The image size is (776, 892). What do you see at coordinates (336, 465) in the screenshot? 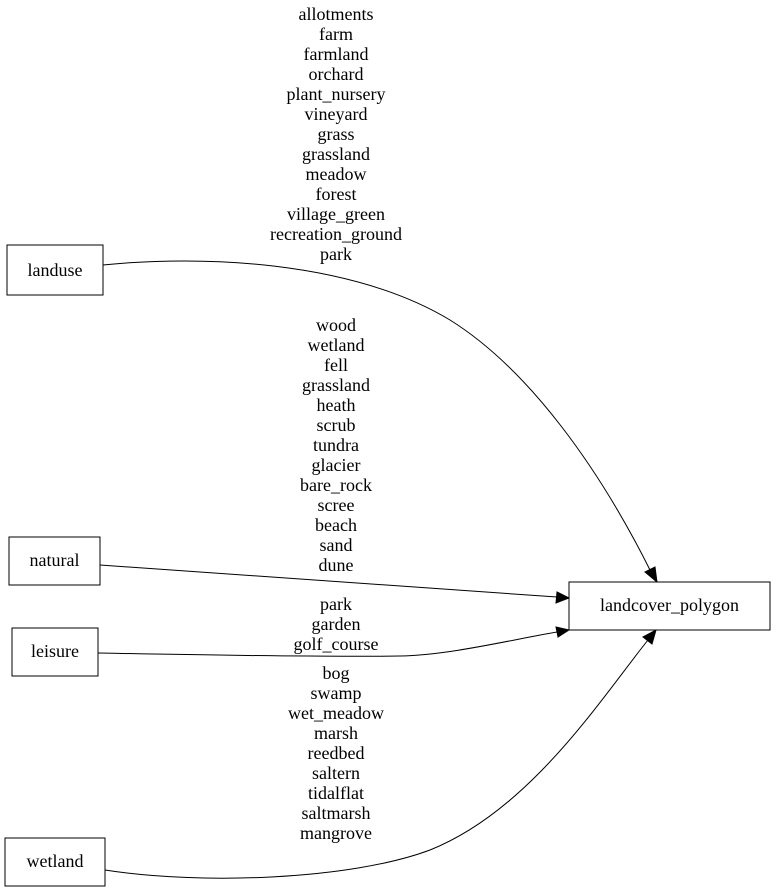
I see `edge-label: glacier` at bounding box center [336, 465].